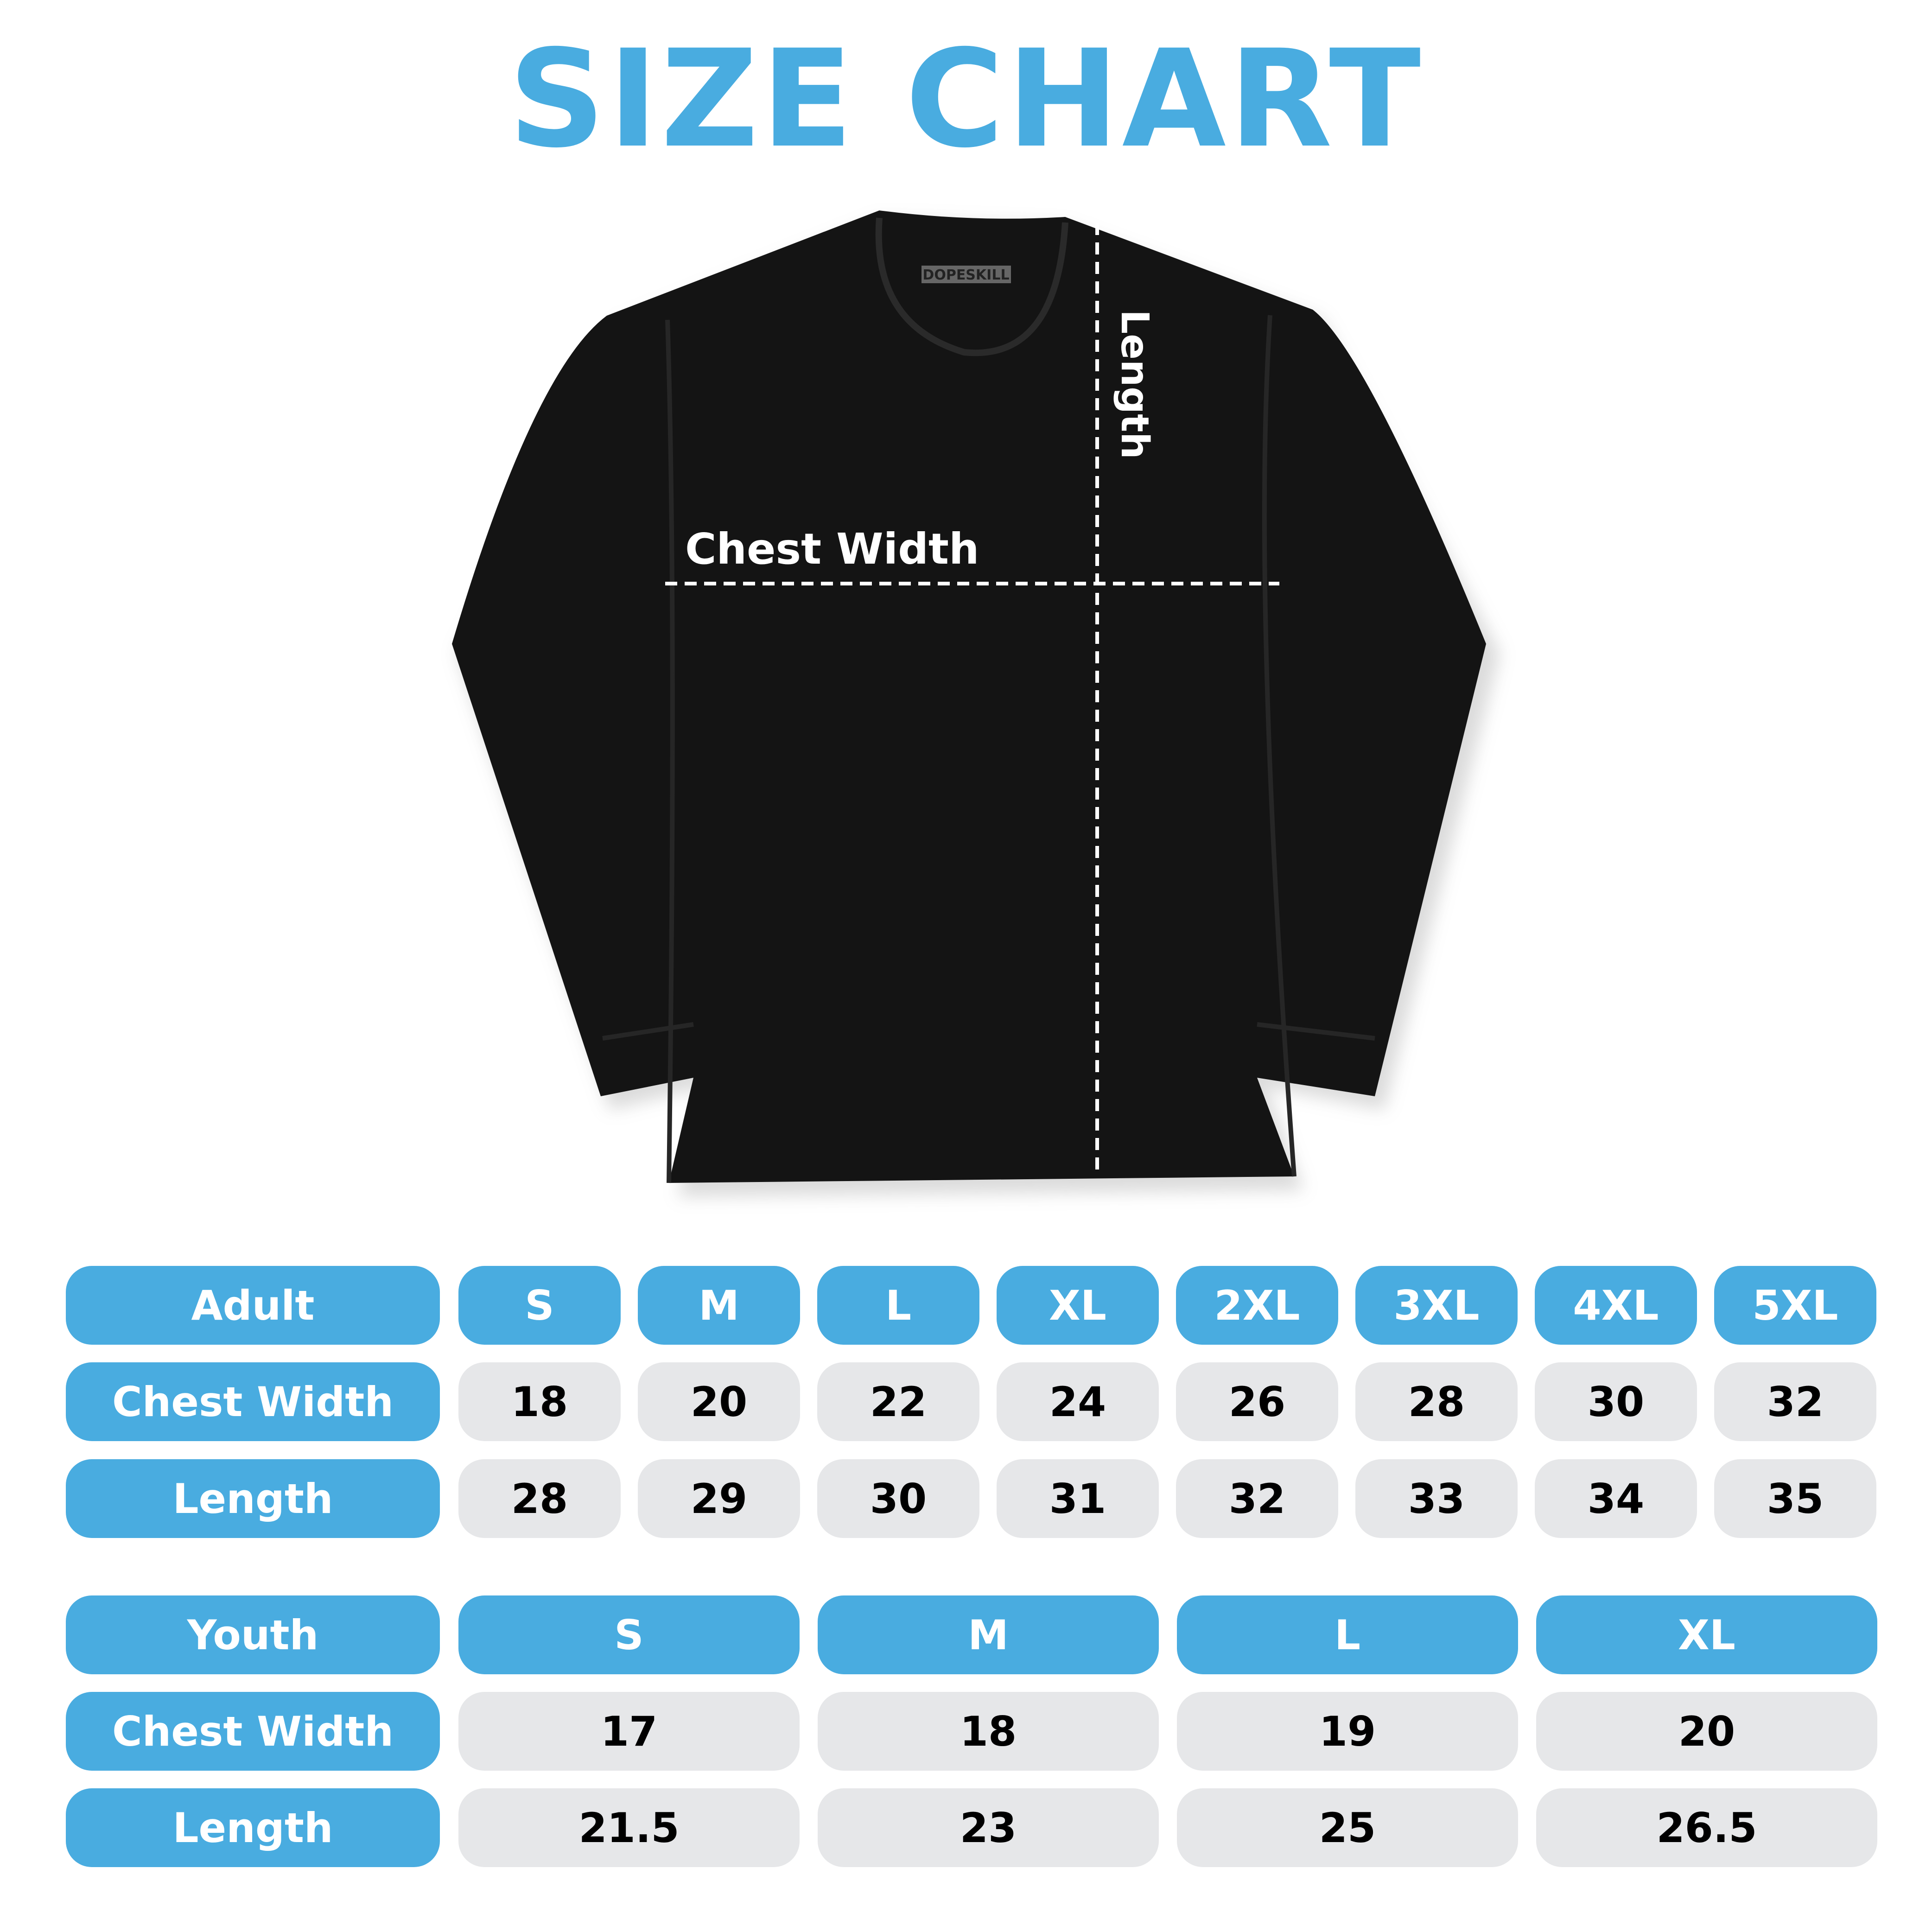 The image size is (1932, 1932). Describe the element at coordinates (253, 1827) in the screenshot. I see `youth-row-label: Length` at that location.